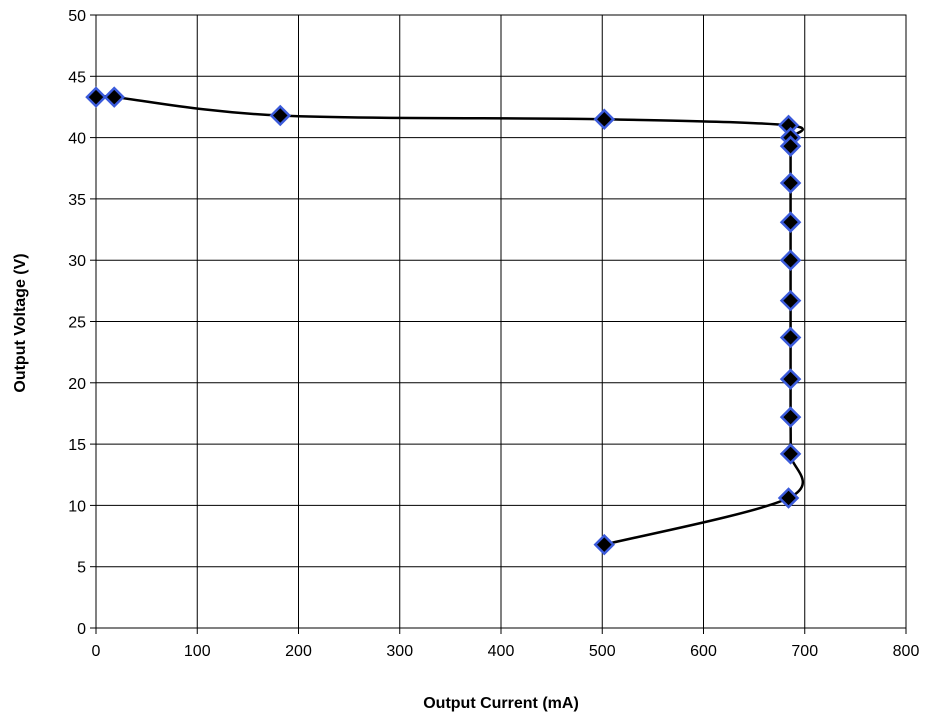 The width and height of the screenshot is (928, 724). Describe the element at coordinates (77, 200) in the screenshot. I see `y-tick-label: 35` at that location.